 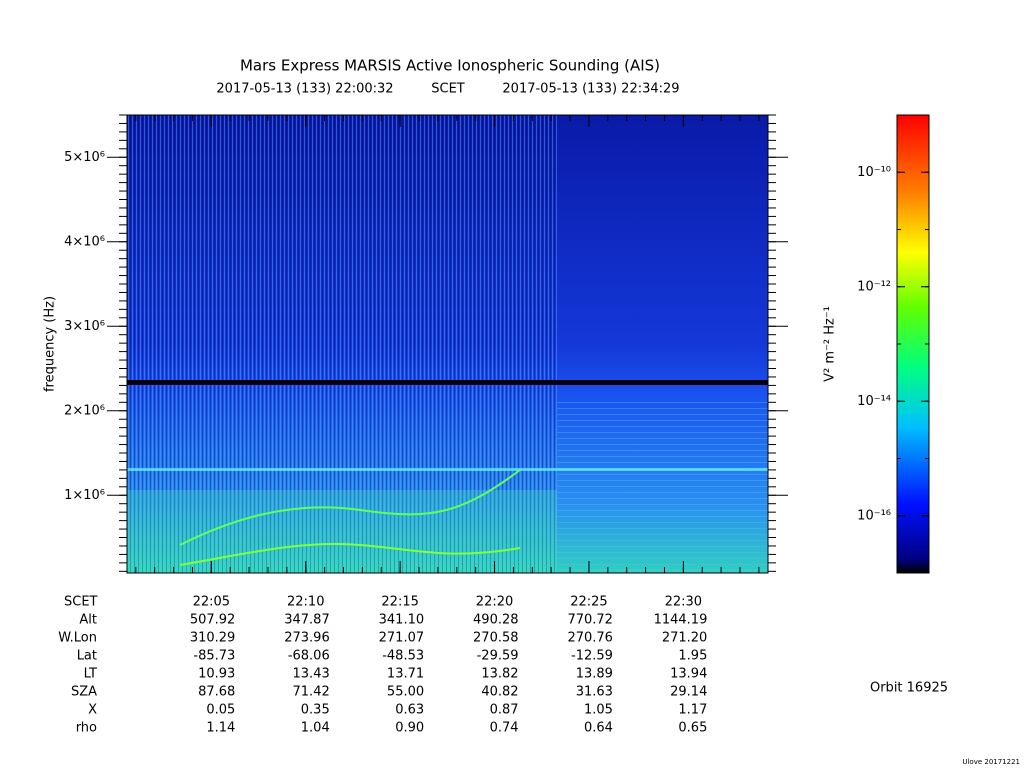 What do you see at coordinates (50, 344) in the screenshot?
I see `y-axis-label: frequency (Hz)` at bounding box center [50, 344].